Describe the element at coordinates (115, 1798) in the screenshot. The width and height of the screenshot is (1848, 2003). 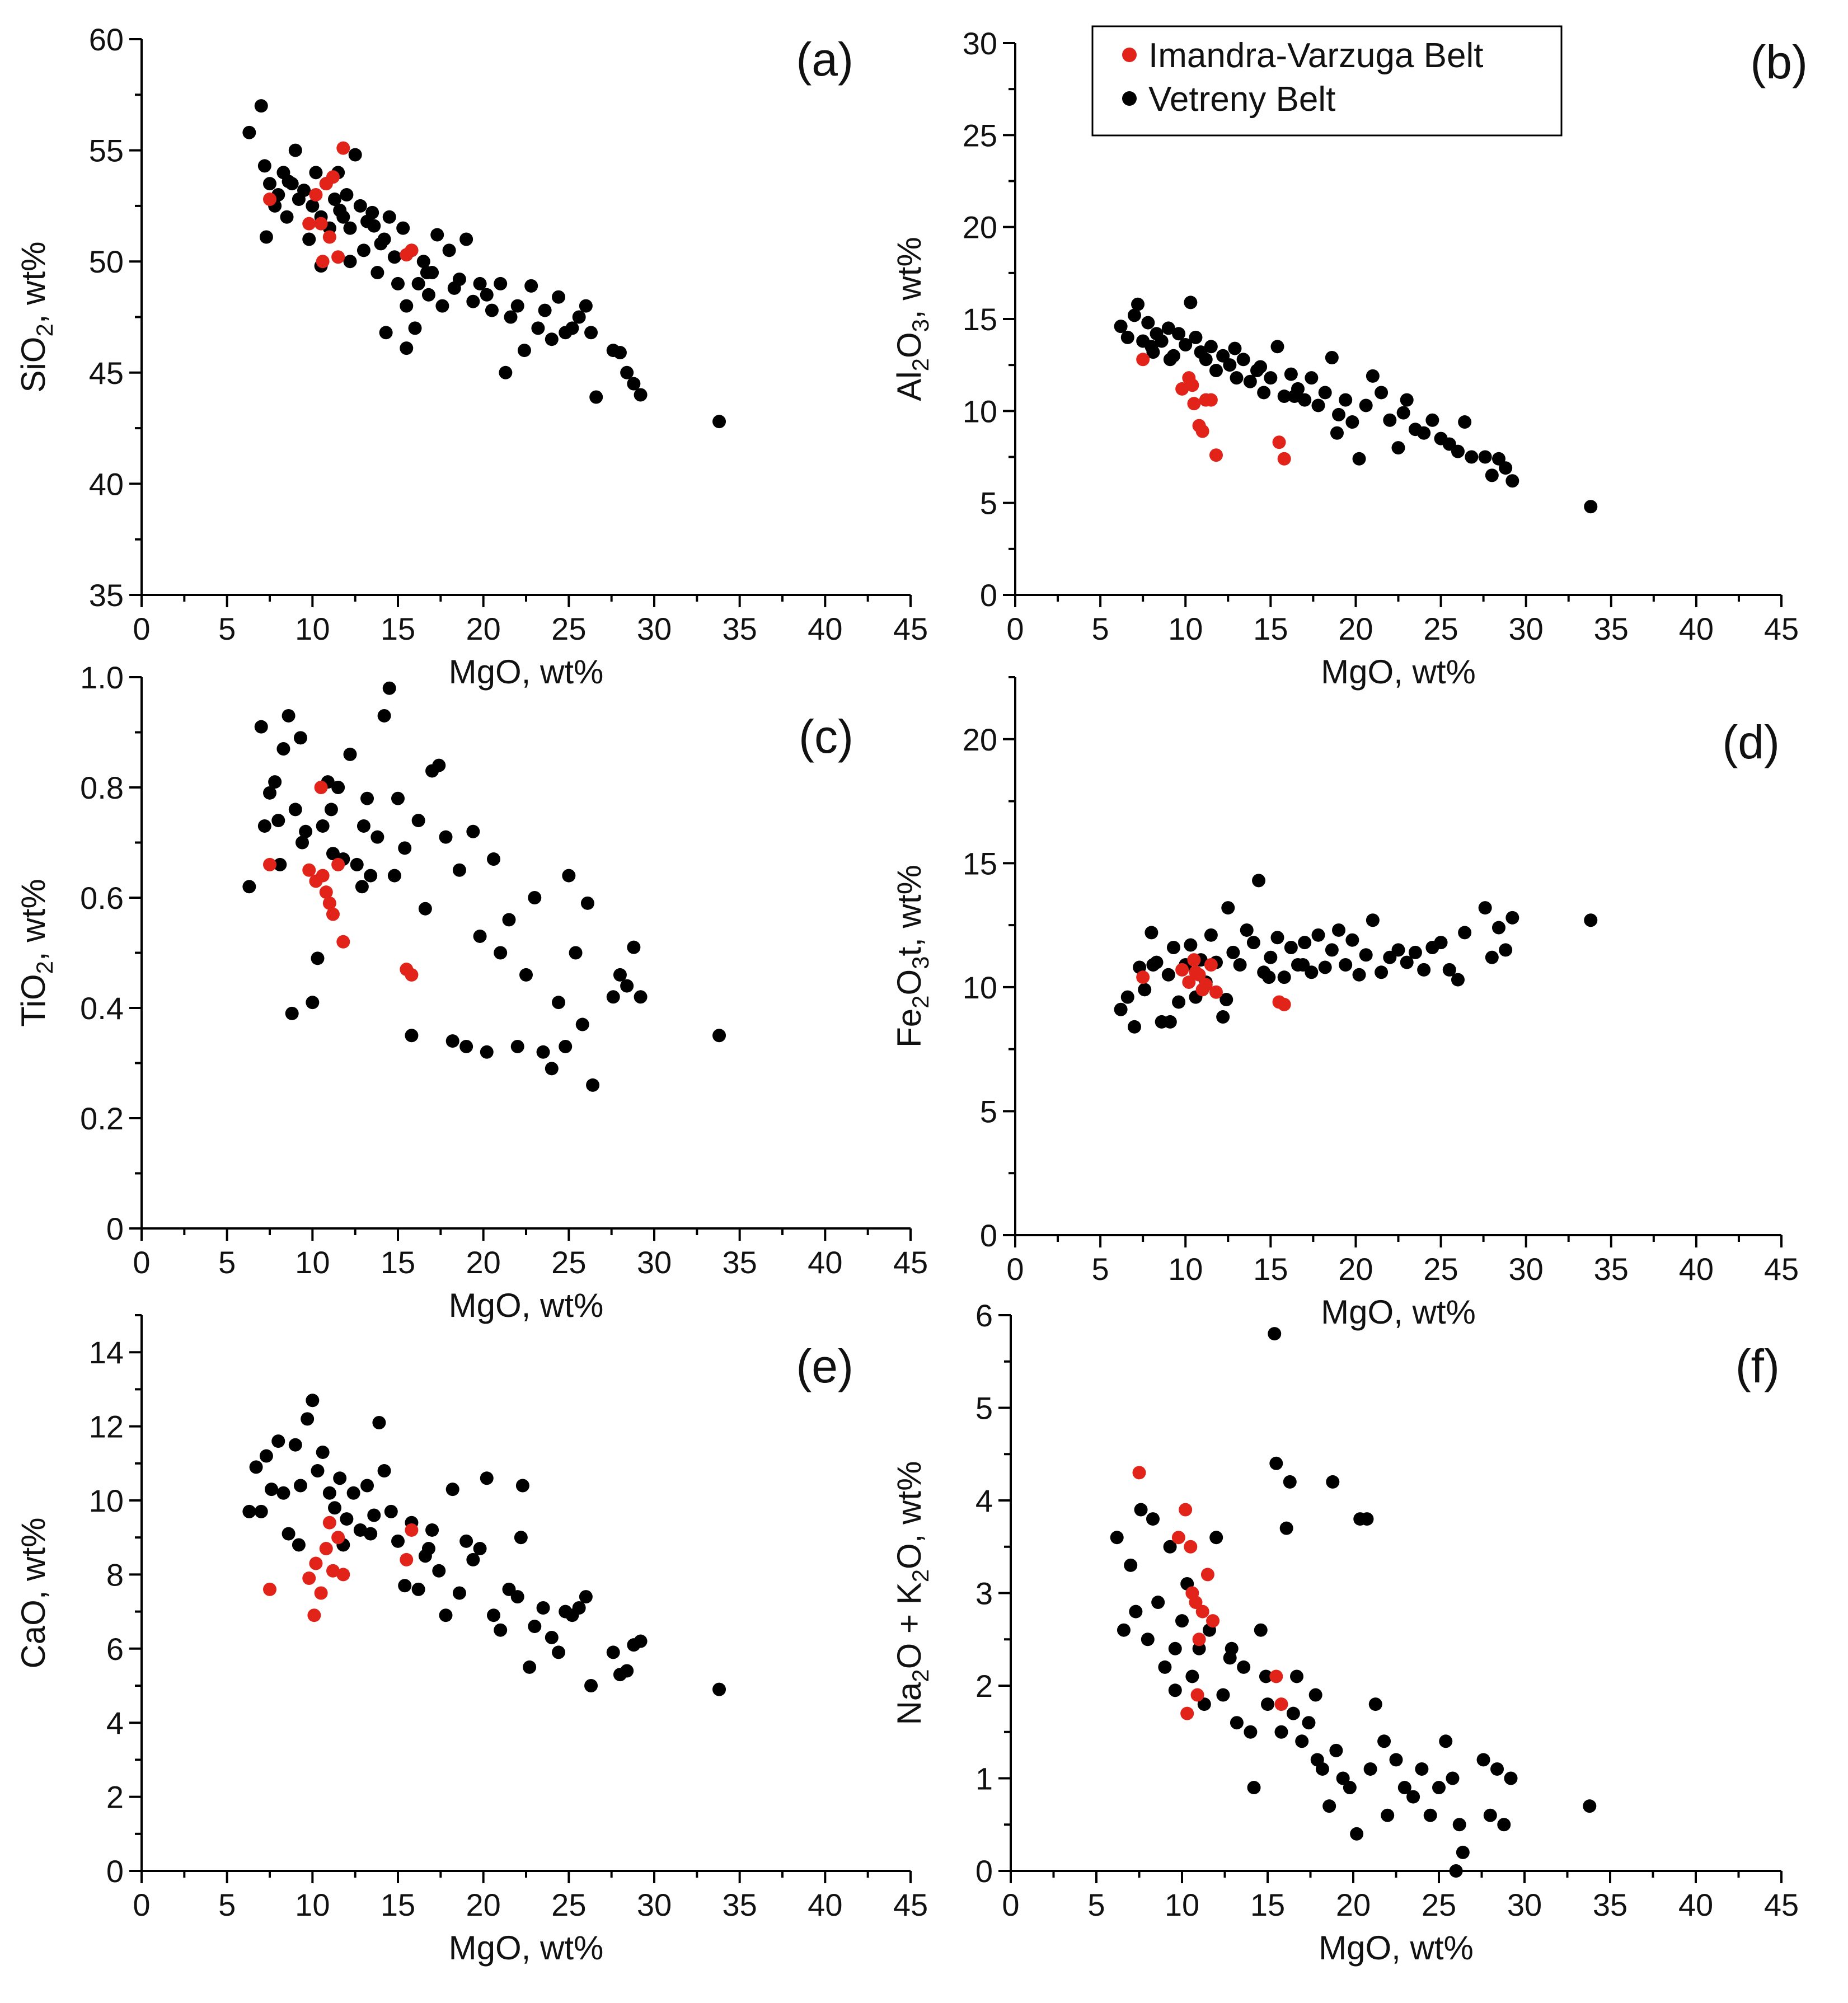
I see `y-tick-label: 2` at that location.